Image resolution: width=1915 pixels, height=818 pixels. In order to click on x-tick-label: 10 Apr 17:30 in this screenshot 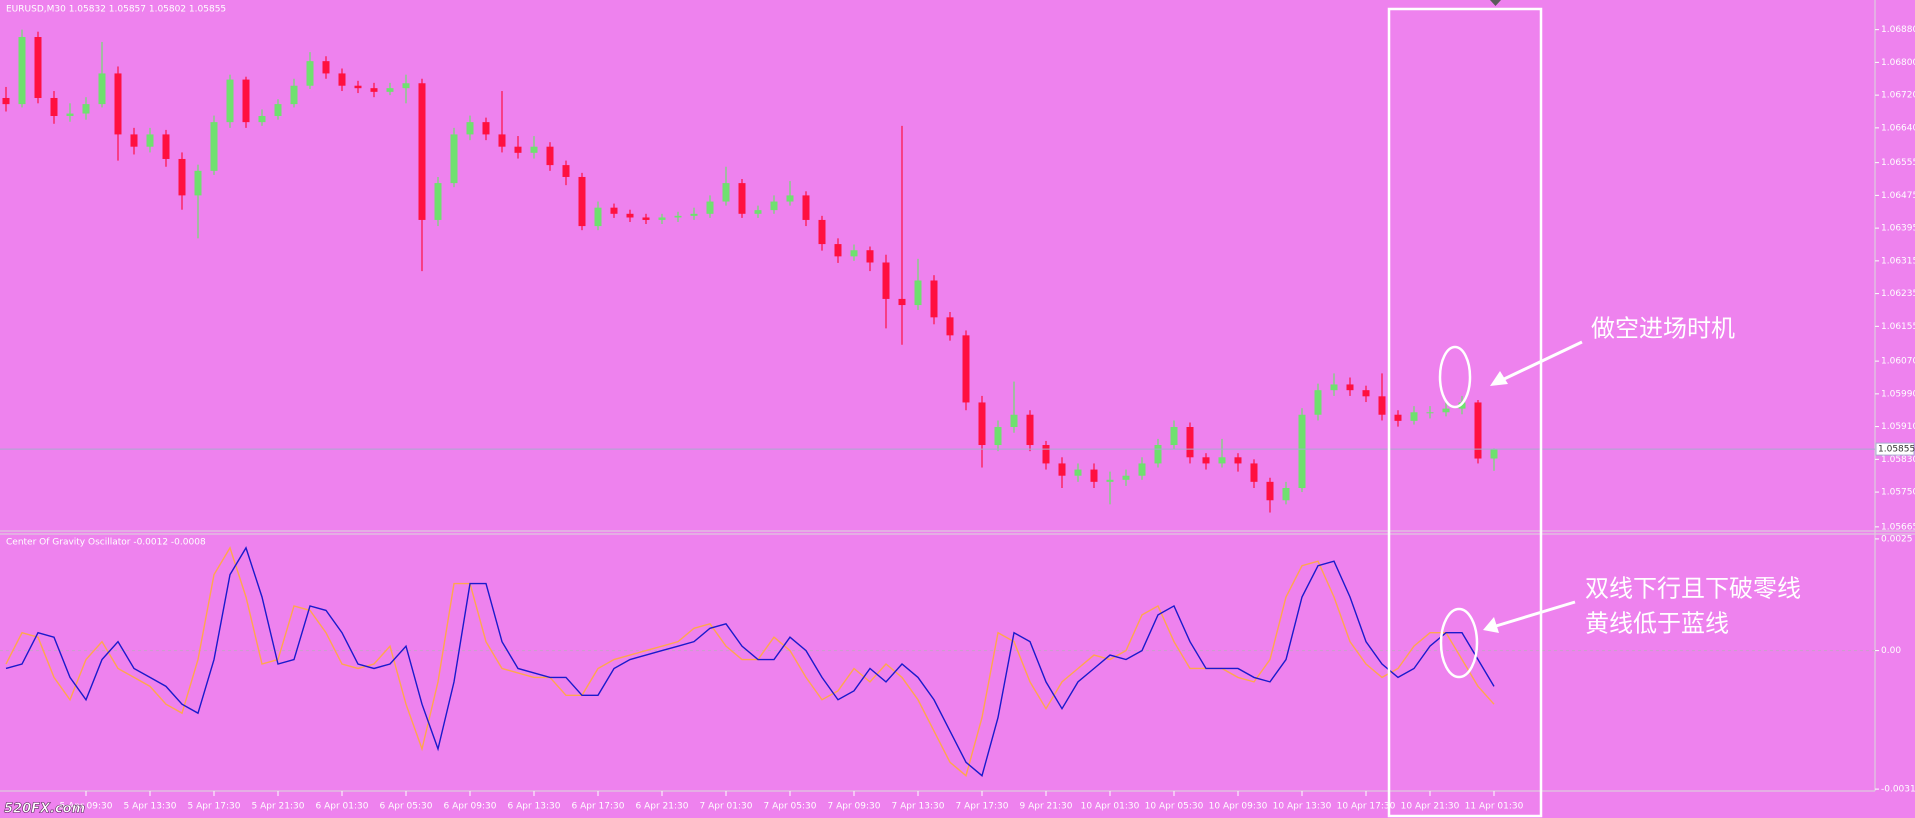, I will do `click(1366, 807)`.